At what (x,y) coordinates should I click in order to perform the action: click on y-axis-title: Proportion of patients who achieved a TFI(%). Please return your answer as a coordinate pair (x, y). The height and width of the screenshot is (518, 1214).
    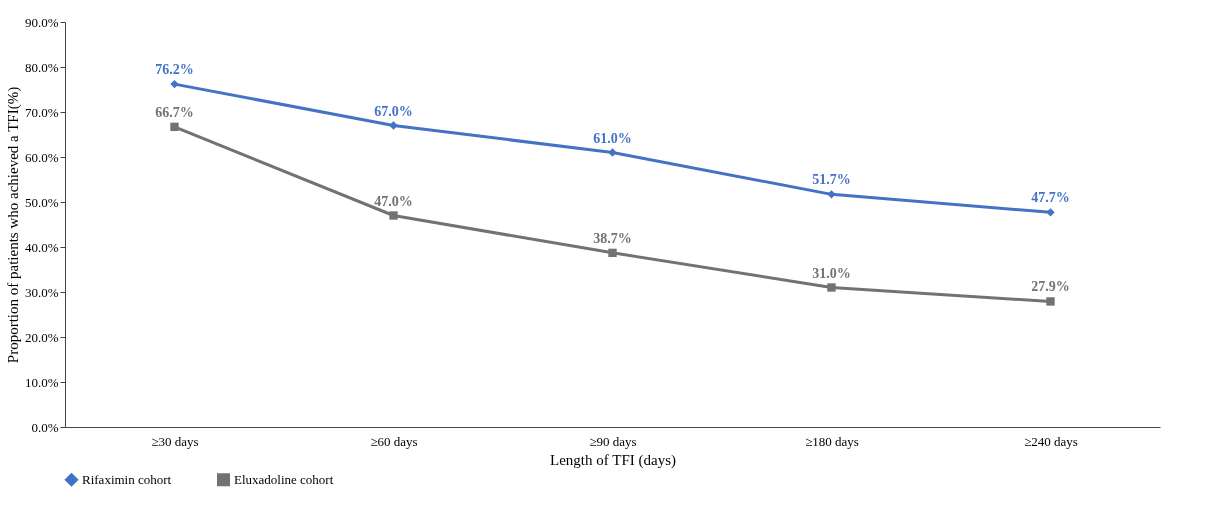
    Looking at the image, I should click on (13, 225).